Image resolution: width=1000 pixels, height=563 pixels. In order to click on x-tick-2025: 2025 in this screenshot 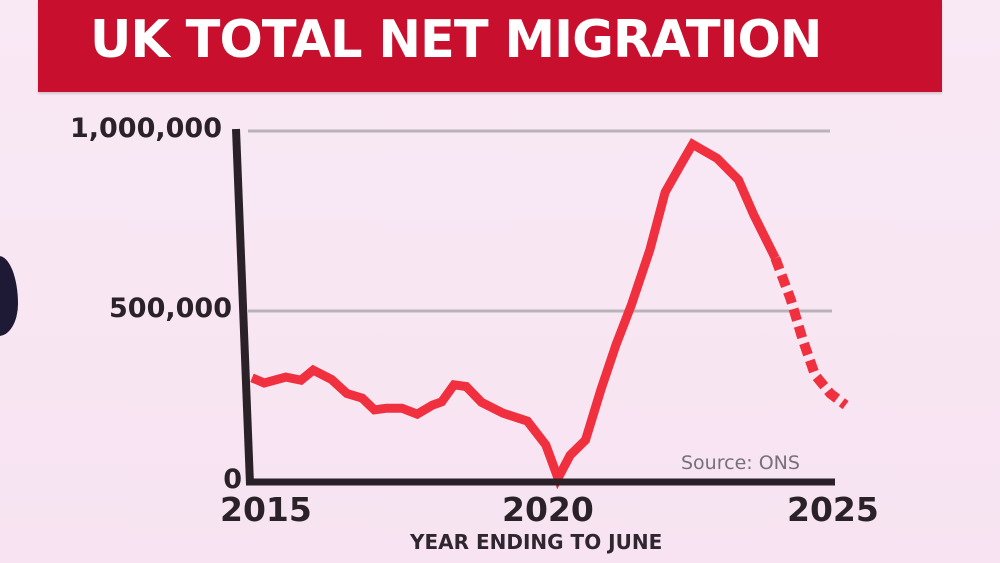, I will do `click(833, 509)`.